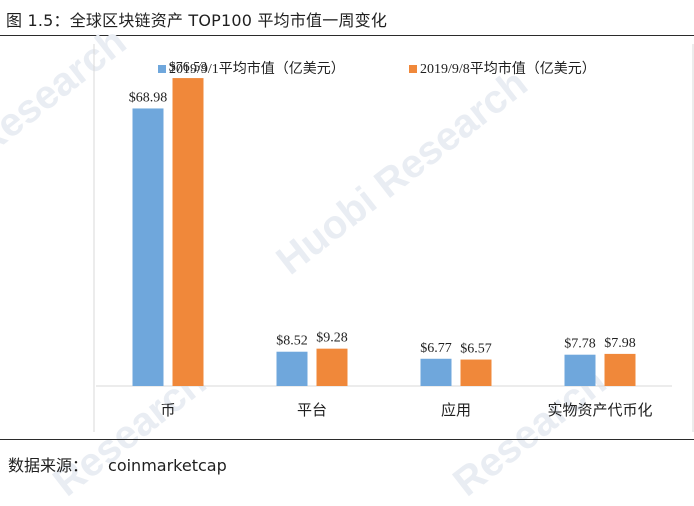 The image size is (694, 506). What do you see at coordinates (48, 465) in the screenshot?
I see `source-label: 数据来源：` at bounding box center [48, 465].